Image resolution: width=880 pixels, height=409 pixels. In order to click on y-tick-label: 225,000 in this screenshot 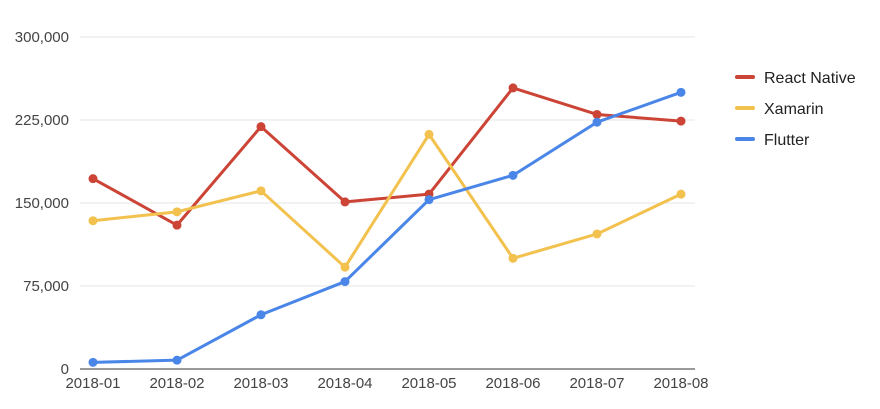, I will do `click(42, 120)`.